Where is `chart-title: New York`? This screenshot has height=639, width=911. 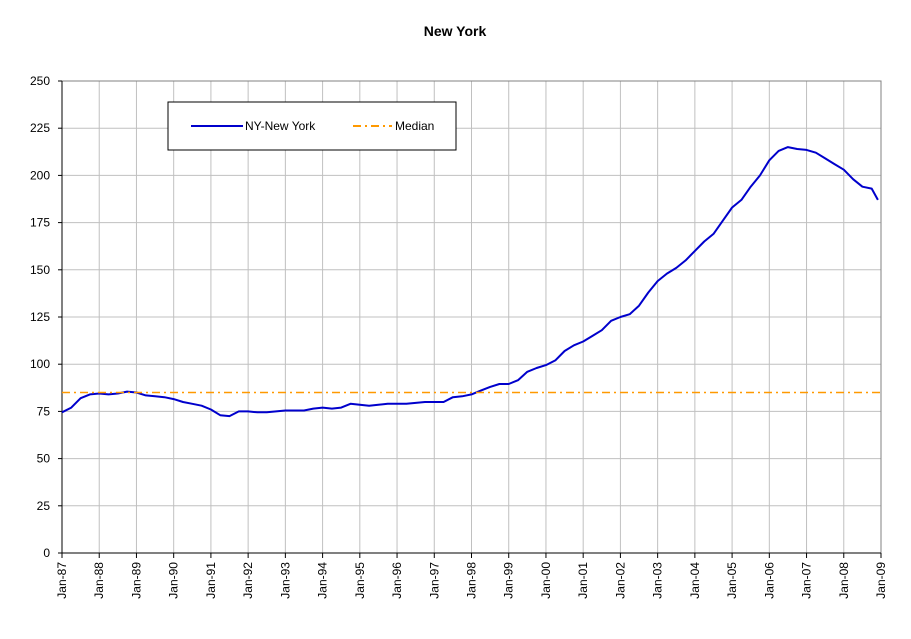
chart-title: New York is located at coordinates (455, 31).